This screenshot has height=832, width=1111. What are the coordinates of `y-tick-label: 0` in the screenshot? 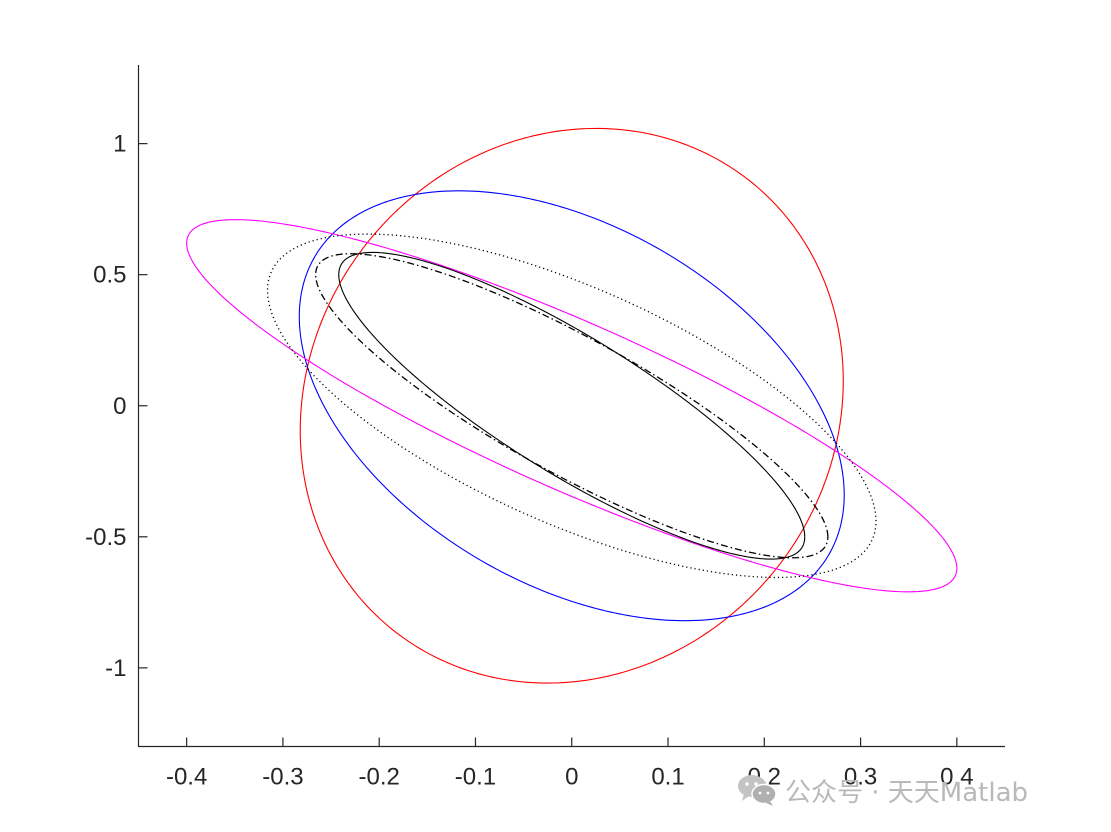 It's located at (119, 406).